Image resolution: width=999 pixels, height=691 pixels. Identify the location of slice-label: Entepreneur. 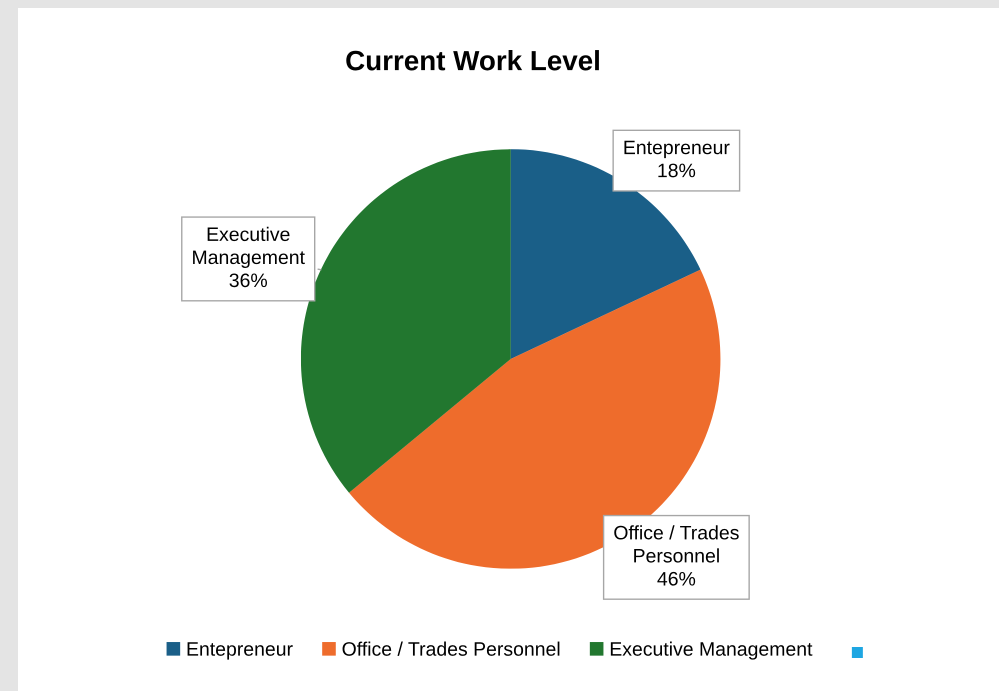
(677, 149).